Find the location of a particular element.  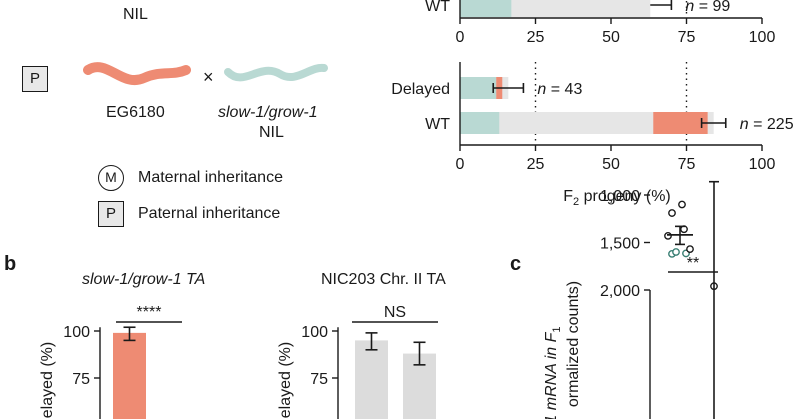

maternal-legend-icon: M is located at coordinates (111, 178).